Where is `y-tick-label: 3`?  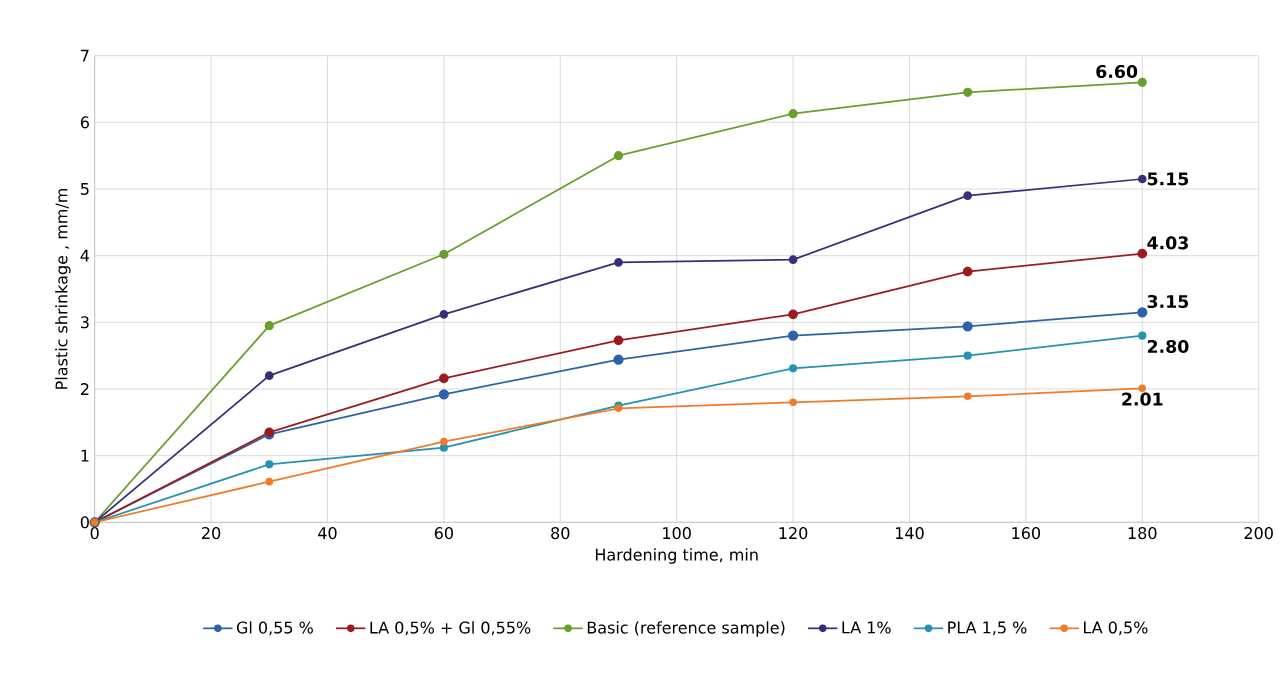 y-tick-label: 3 is located at coordinates (85, 322).